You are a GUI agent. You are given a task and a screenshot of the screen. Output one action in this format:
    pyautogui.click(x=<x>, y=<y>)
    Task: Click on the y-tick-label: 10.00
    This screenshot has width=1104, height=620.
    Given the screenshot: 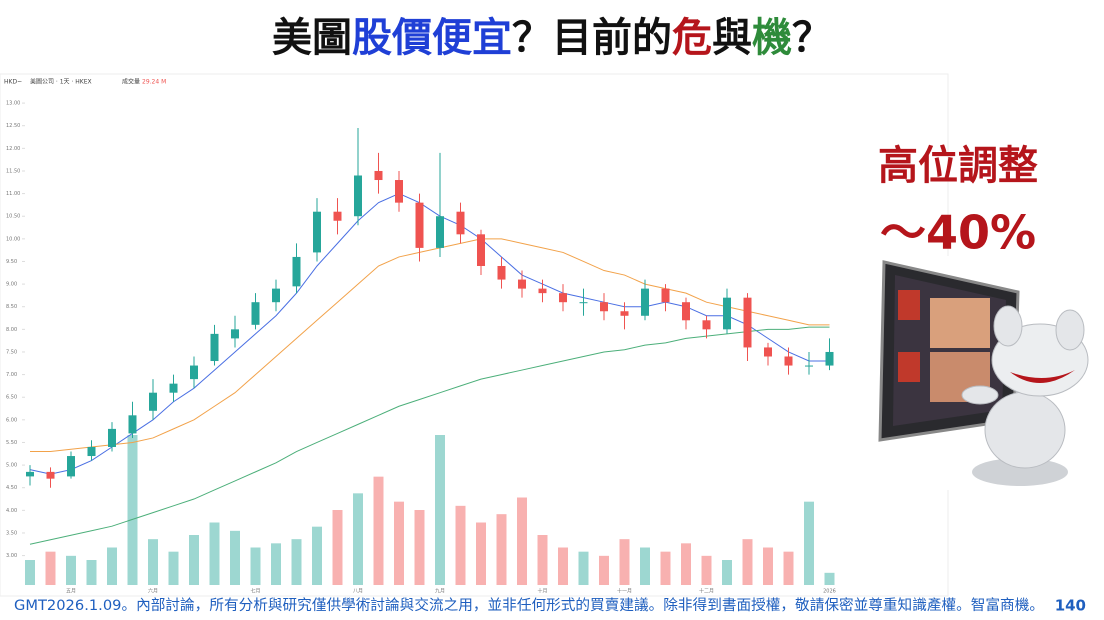 What is the action you would take?
    pyautogui.click(x=13, y=239)
    